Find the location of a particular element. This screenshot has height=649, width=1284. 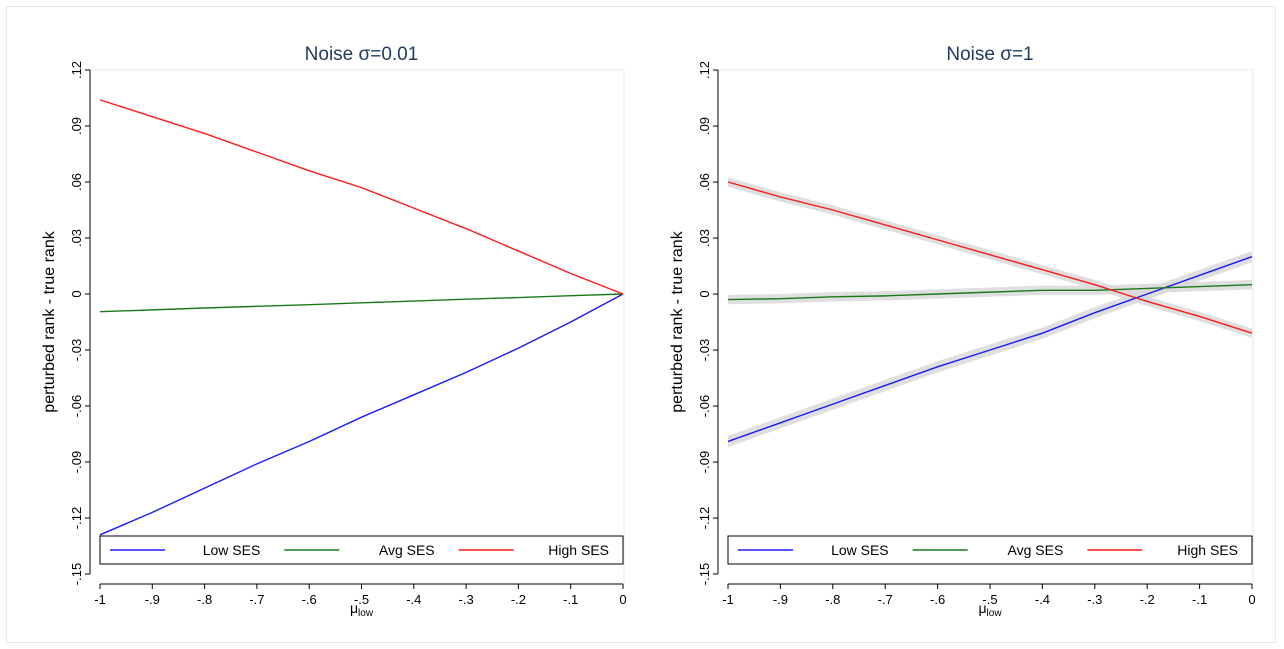

confidence-band-low-ses is located at coordinates (990, 349).